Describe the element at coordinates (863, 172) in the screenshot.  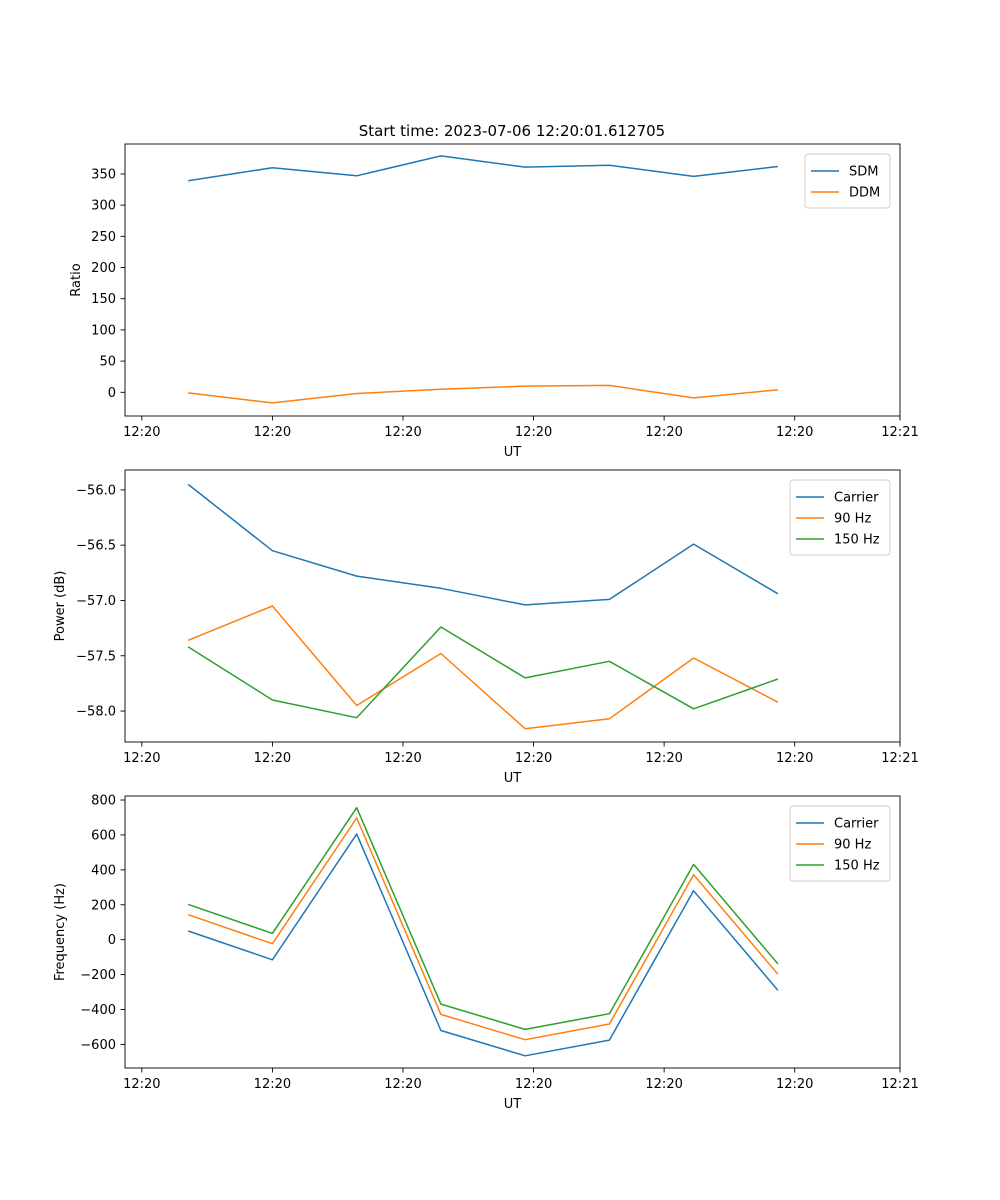
I see `ratio-legend-label-sdm: SDM` at that location.